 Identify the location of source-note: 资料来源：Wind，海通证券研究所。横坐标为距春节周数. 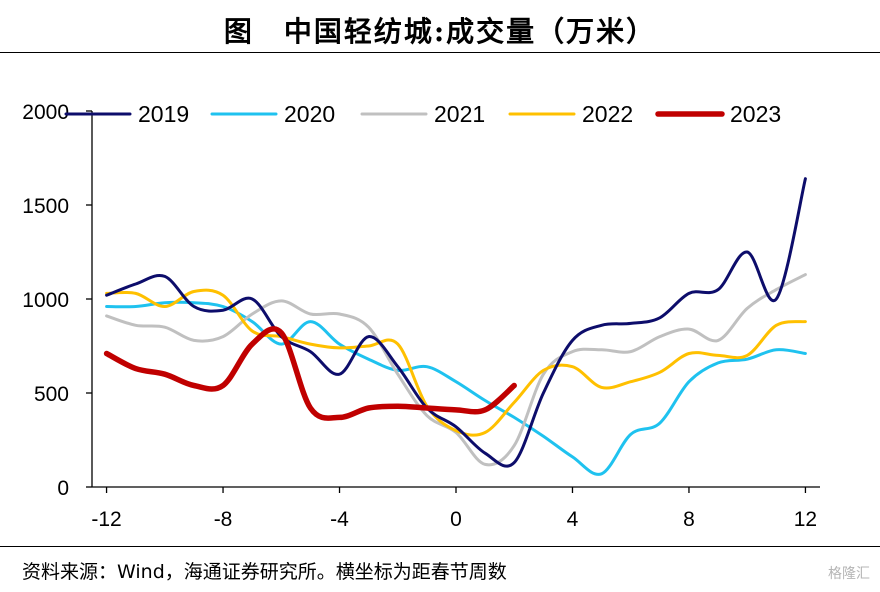
(264, 572).